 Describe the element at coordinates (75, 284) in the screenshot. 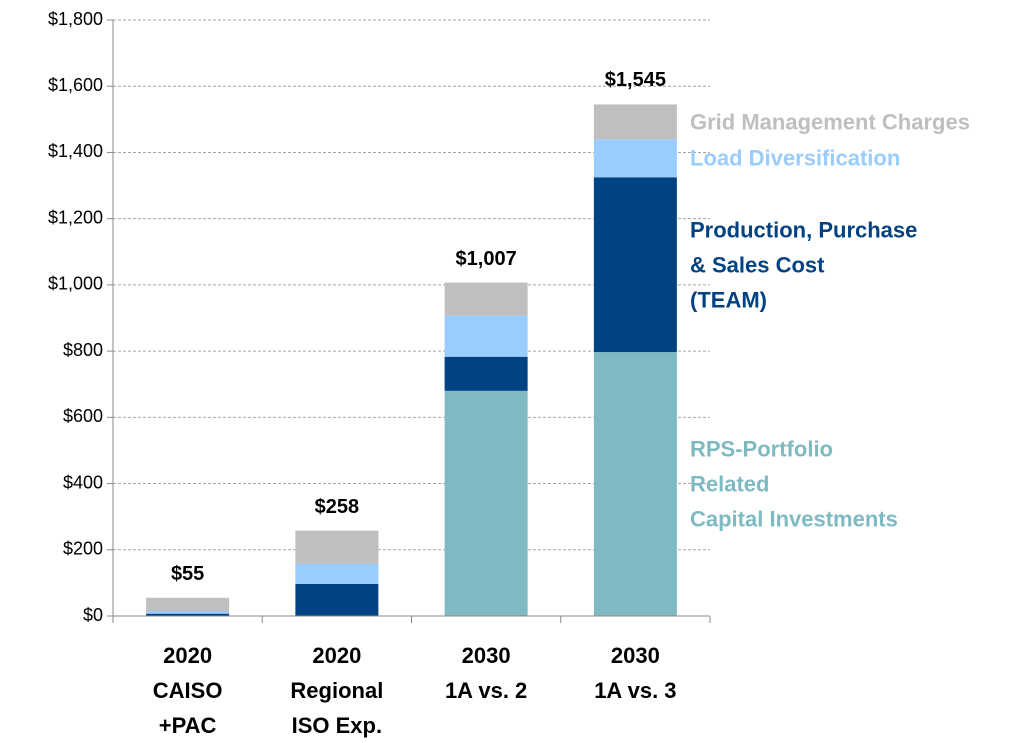

I see `y-tick-label: $1,000` at that location.